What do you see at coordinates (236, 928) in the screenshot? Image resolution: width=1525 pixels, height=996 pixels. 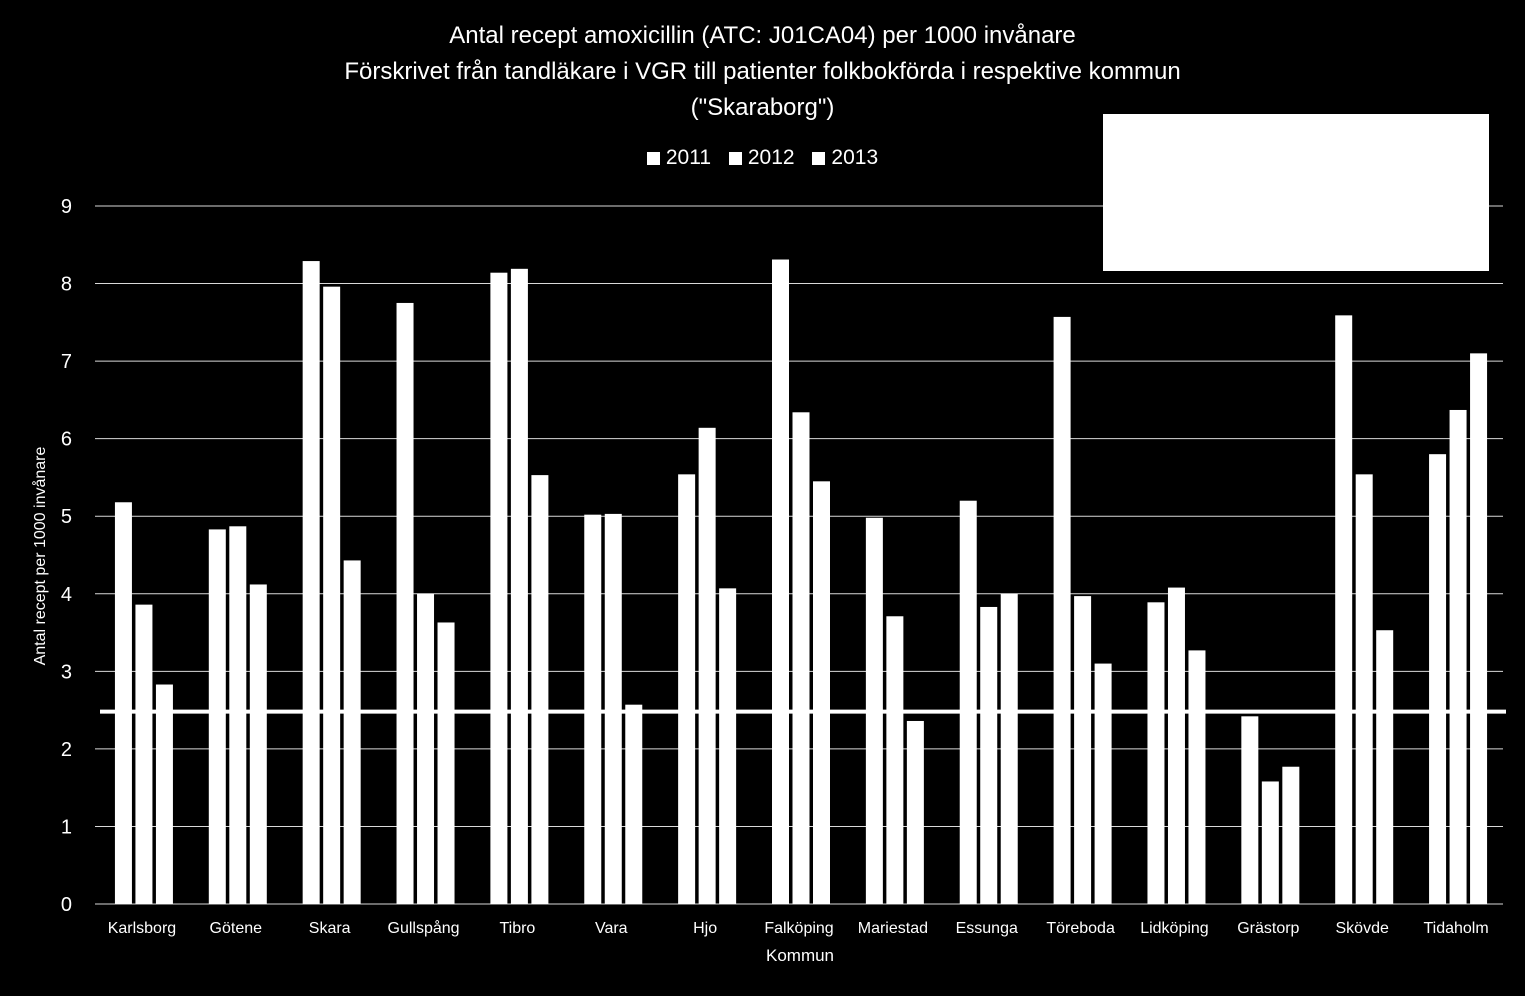 I see `x-tick-label: Götene` at bounding box center [236, 928].